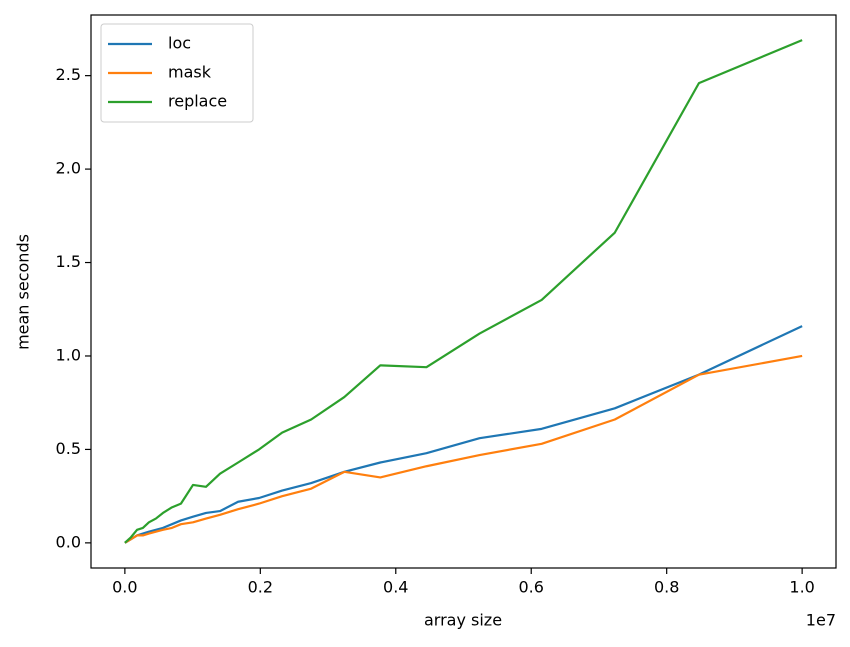 The width and height of the screenshot is (850, 647). What do you see at coordinates (68, 448) in the screenshot?
I see `y-tick-label: 0.5` at bounding box center [68, 448].